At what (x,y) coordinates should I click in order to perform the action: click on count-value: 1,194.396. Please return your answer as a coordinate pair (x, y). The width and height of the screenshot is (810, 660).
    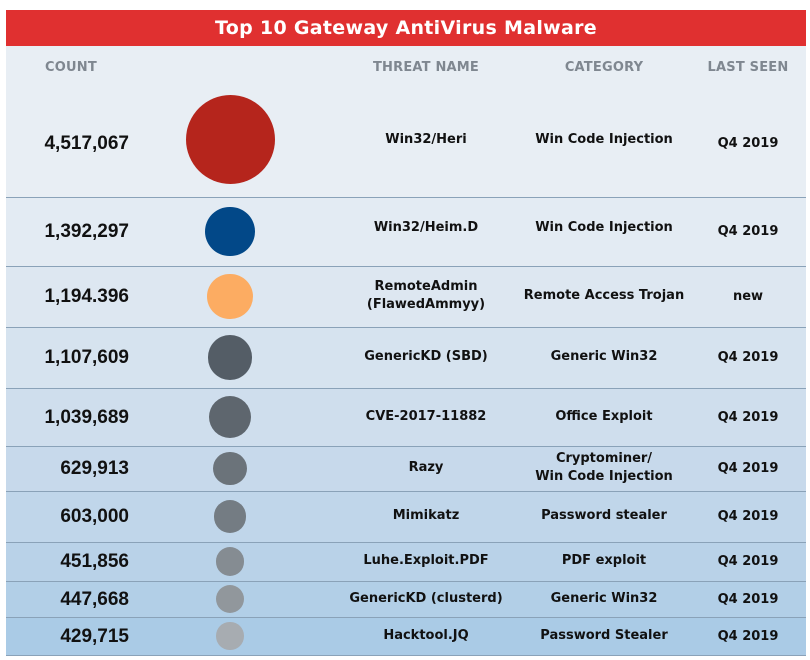
    Looking at the image, I should click on (86, 296).